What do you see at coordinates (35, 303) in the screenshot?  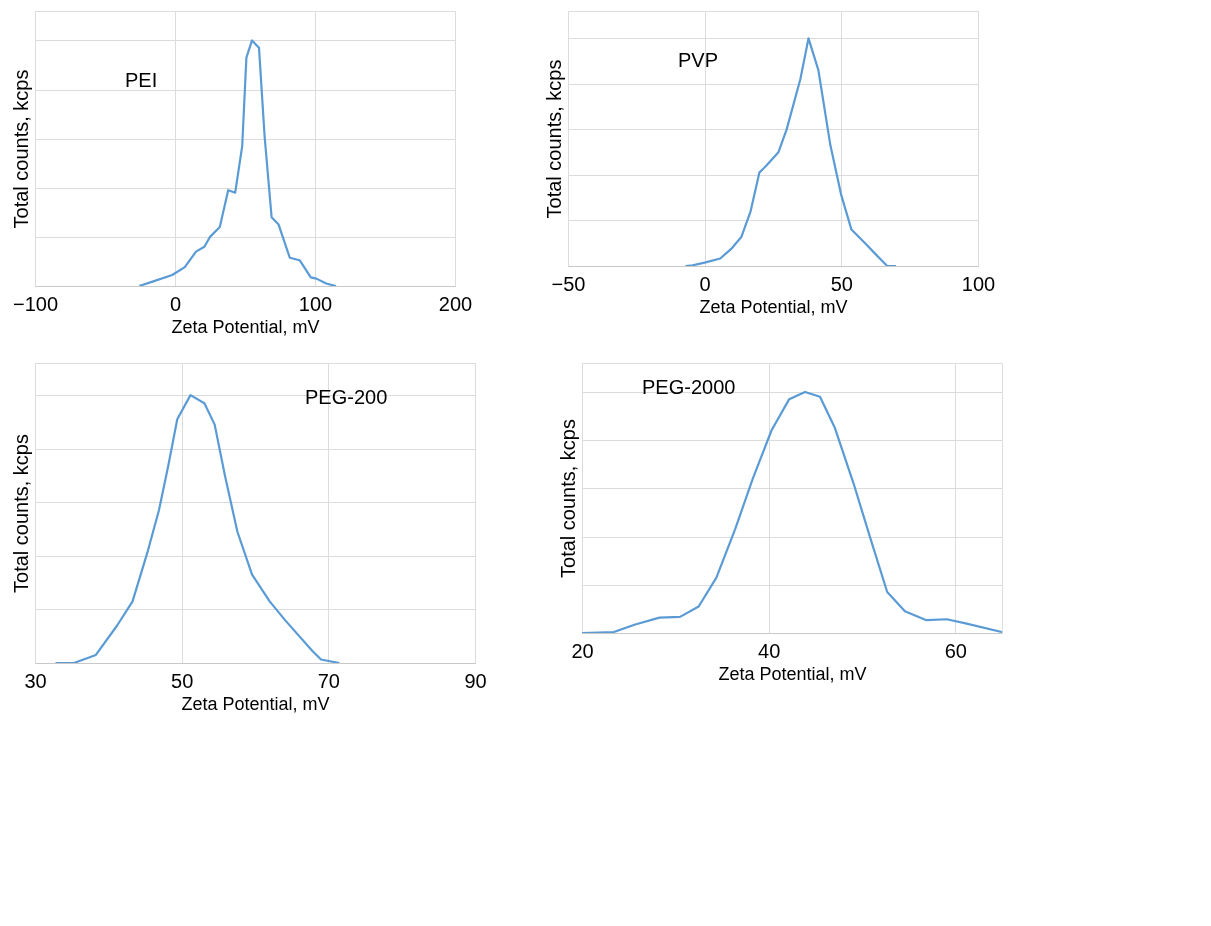 I see `x-tick-label: −100` at bounding box center [35, 303].